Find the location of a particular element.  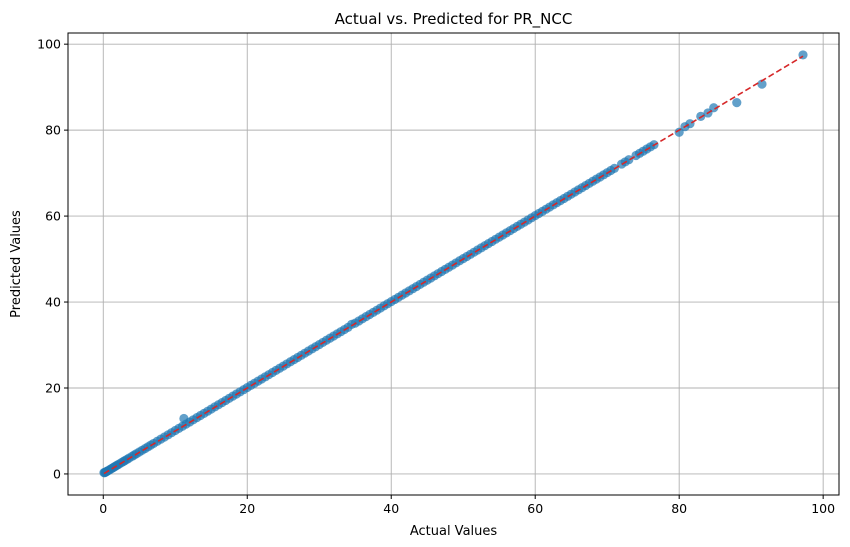

x-tick-label: 80 is located at coordinates (679, 508).